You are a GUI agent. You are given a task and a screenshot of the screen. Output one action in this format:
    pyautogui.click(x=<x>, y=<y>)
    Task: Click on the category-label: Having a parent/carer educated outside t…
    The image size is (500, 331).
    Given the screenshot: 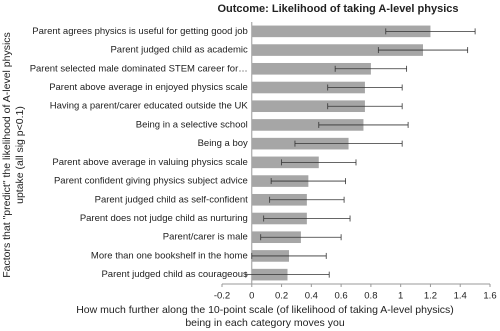 What is the action you would take?
    pyautogui.click(x=149, y=106)
    